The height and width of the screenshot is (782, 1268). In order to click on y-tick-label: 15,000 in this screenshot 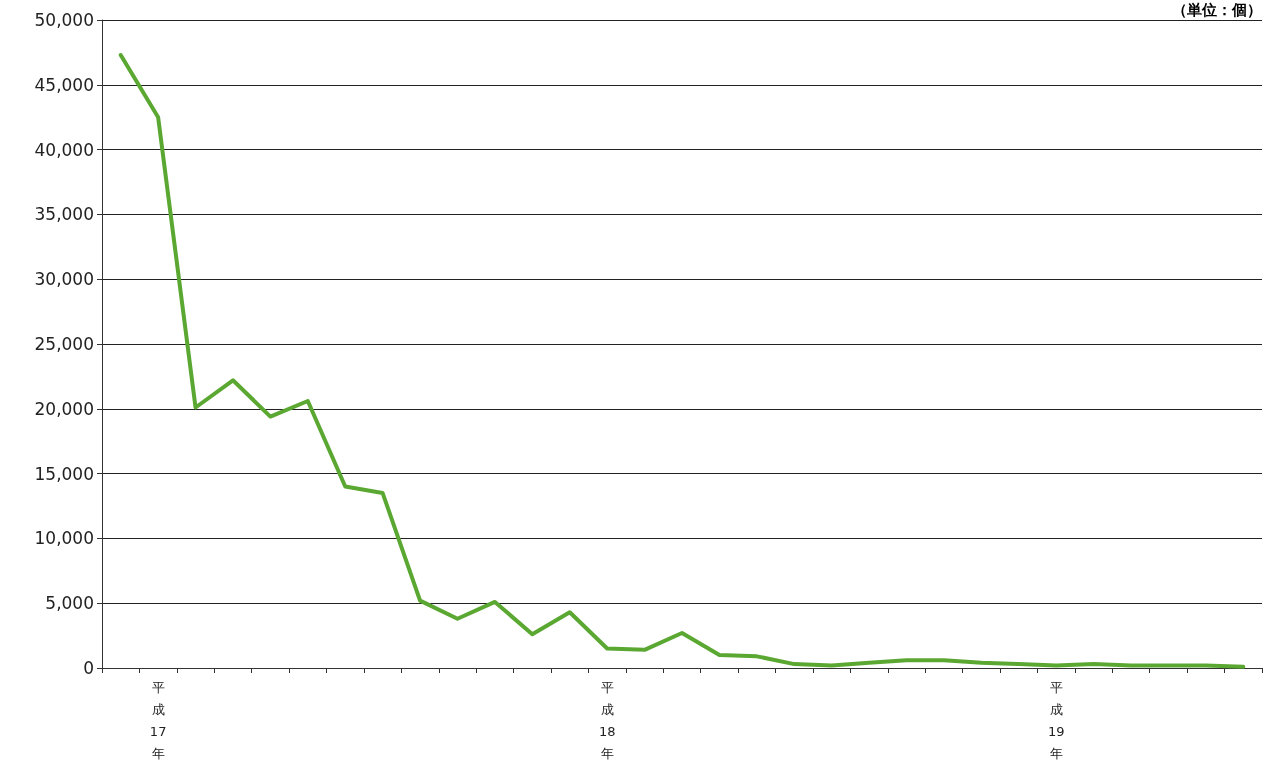, I will do `click(64, 473)`.